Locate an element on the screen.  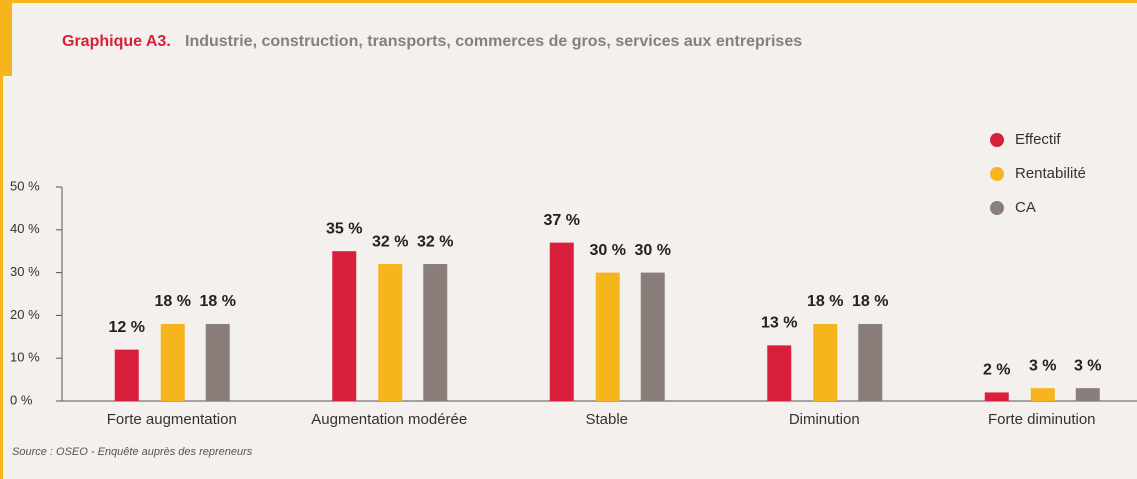
y-tick-label: 40 % is located at coordinates (25, 228).